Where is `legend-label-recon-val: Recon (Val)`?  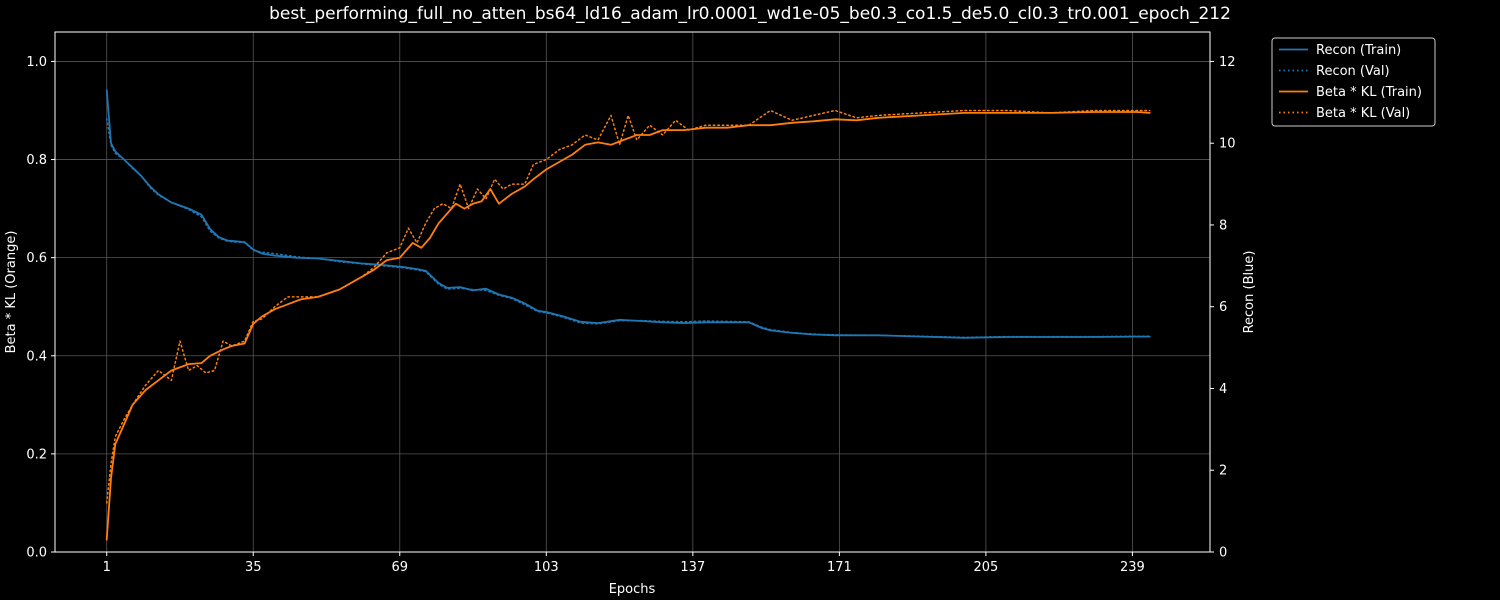 legend-label-recon-val: Recon (Val) is located at coordinates (1353, 71).